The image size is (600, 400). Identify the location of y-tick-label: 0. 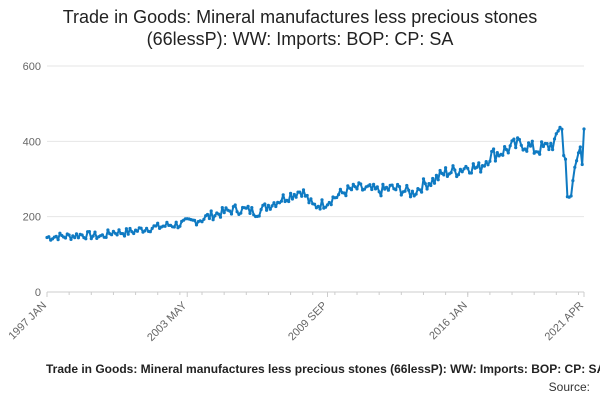
(38, 293).